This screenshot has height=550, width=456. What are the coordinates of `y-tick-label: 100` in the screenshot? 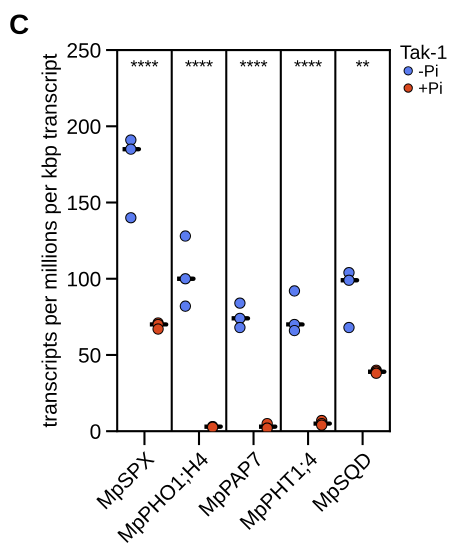 It's located at (84, 279).